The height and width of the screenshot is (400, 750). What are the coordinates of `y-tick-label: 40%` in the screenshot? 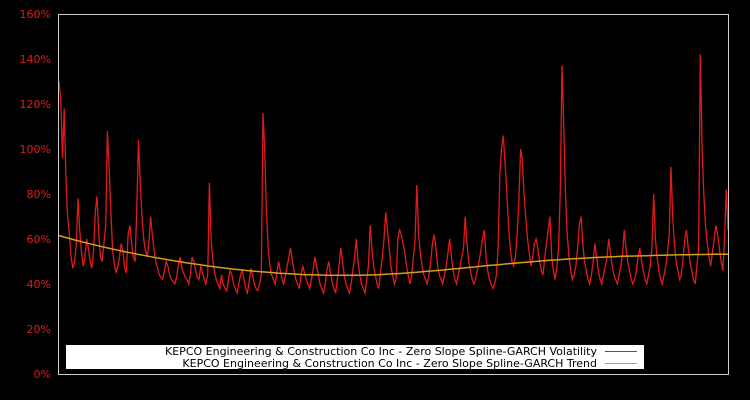 It's located at (39, 284).